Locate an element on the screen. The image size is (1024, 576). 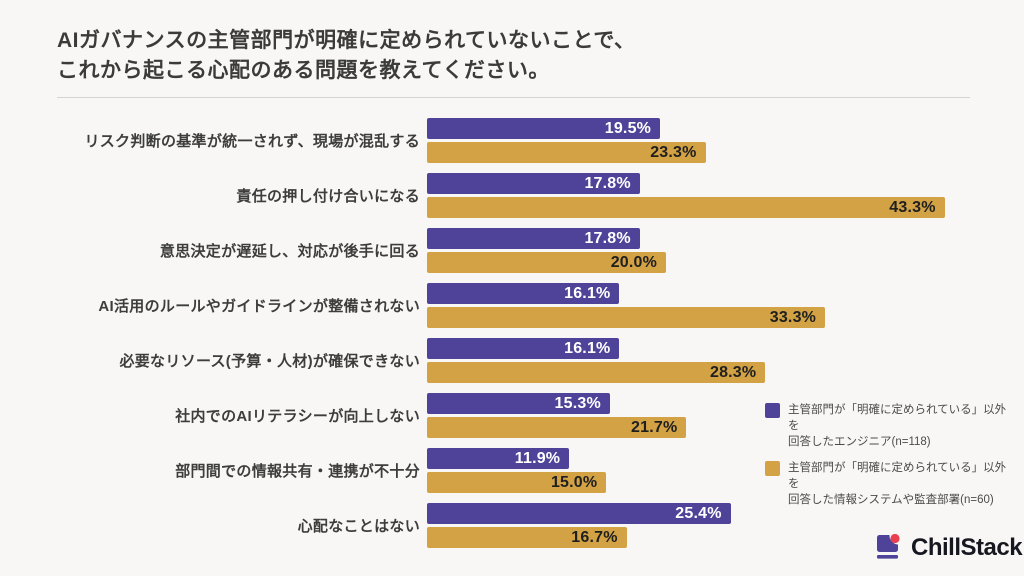
bar-engineers: 11.9% is located at coordinates (498, 458).